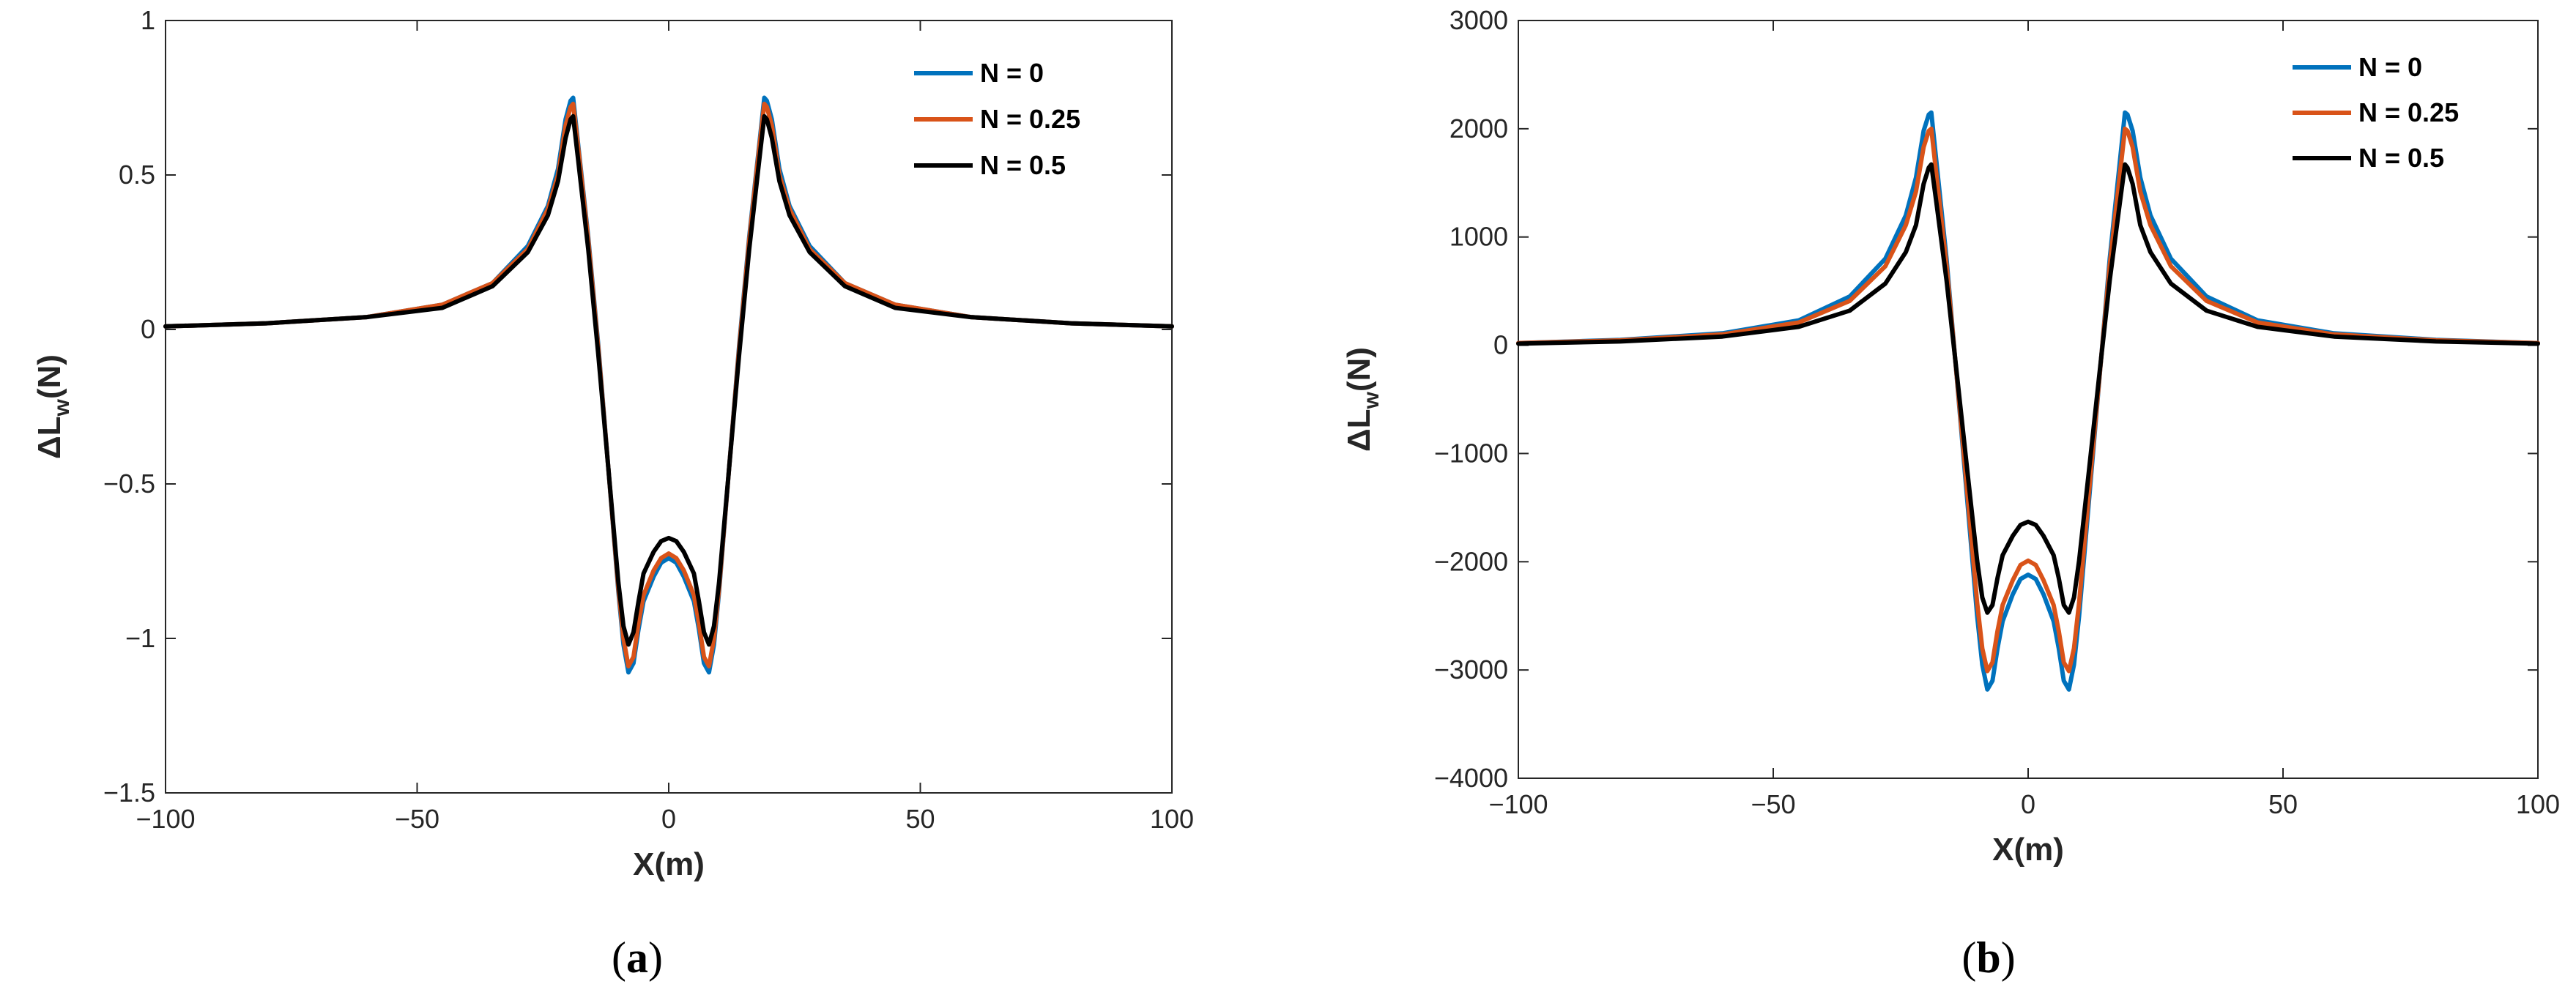 The image size is (2576, 1003). Describe the element at coordinates (1471, 670) in the screenshot. I see `y-tick-label: −3000` at that location.